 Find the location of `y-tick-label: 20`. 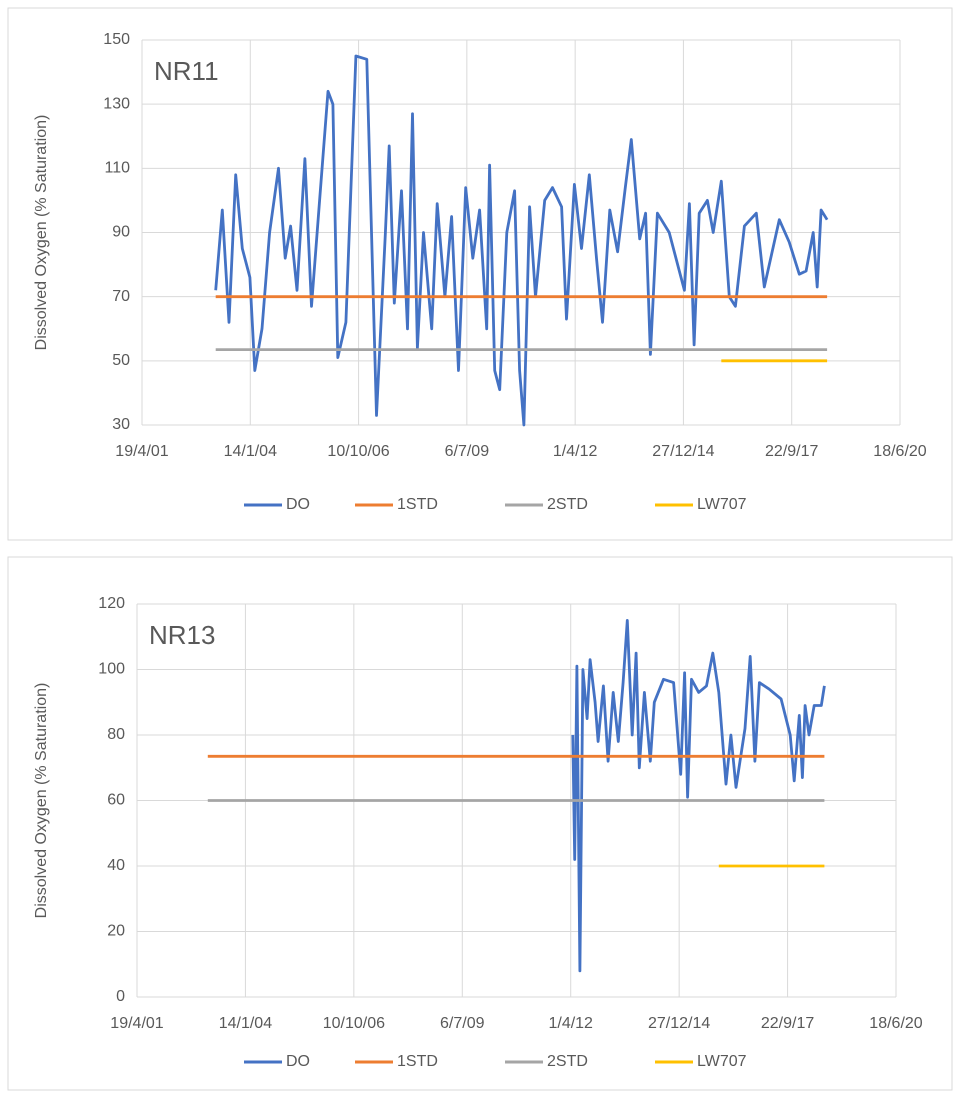

y-tick-label: 20 is located at coordinates (116, 931).